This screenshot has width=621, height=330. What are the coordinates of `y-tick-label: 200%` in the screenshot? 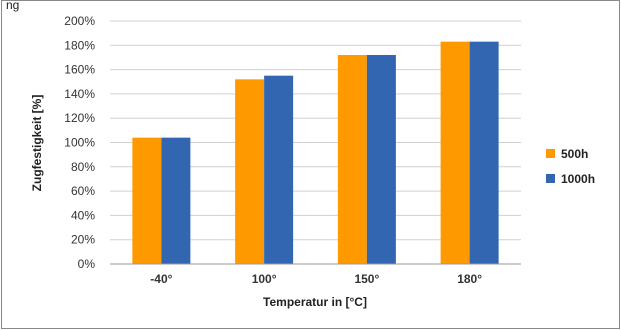 It's located at (79, 21).